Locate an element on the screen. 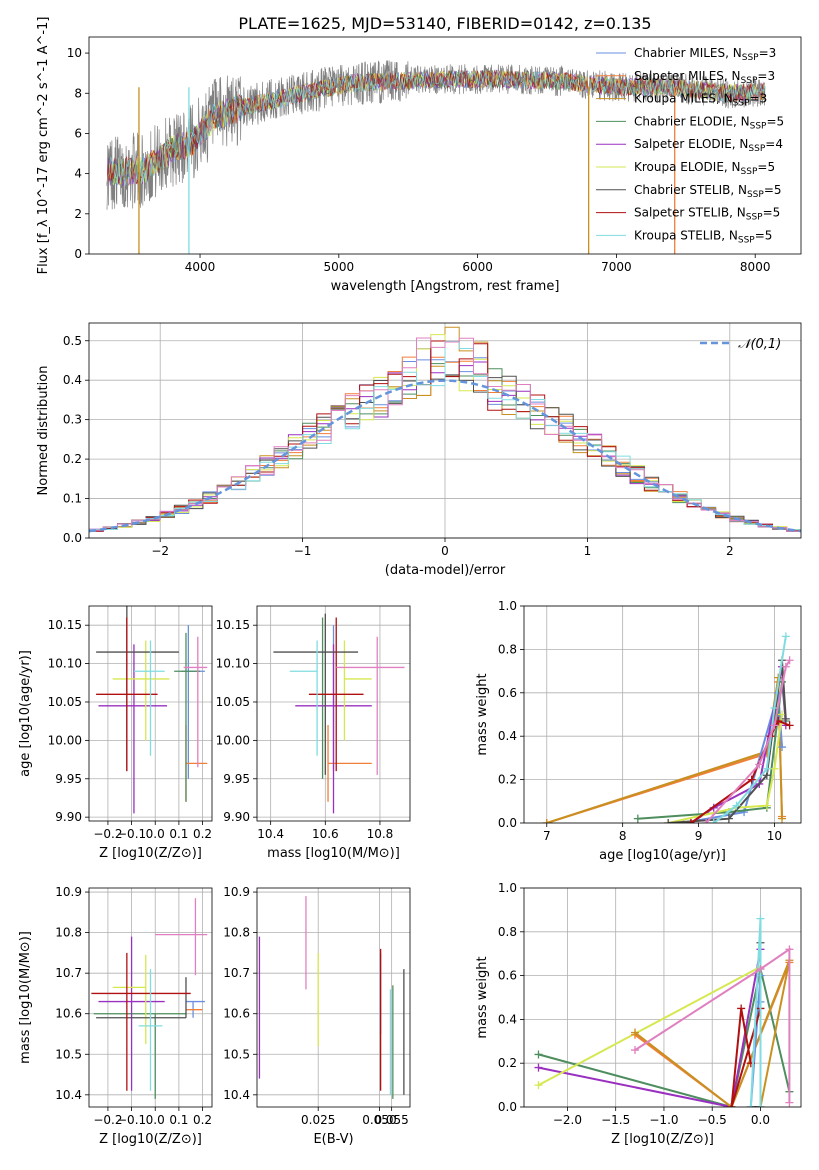  y-tick-label: 0.5 is located at coordinates (72, 341).